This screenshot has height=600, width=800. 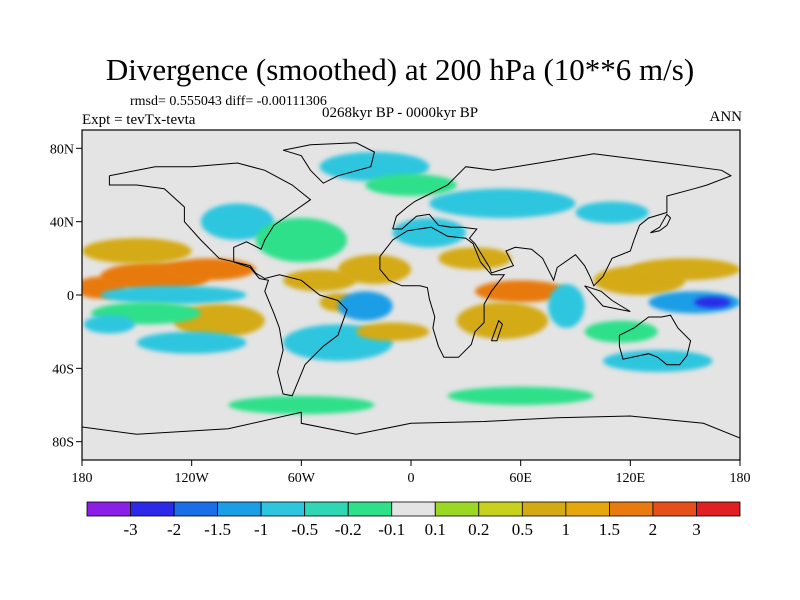 I want to click on colorbar-label: -1.5, so click(x=217, y=529).